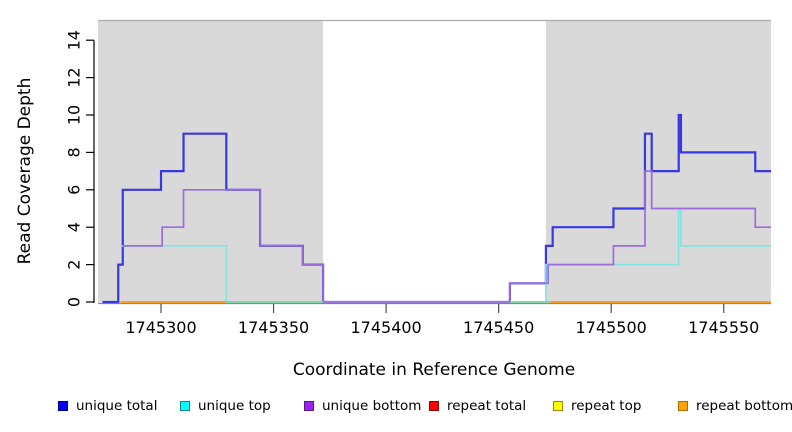 This screenshot has height=432, width=792. What do you see at coordinates (74, 265) in the screenshot?
I see `y-tick-label-2: 2` at bounding box center [74, 265].